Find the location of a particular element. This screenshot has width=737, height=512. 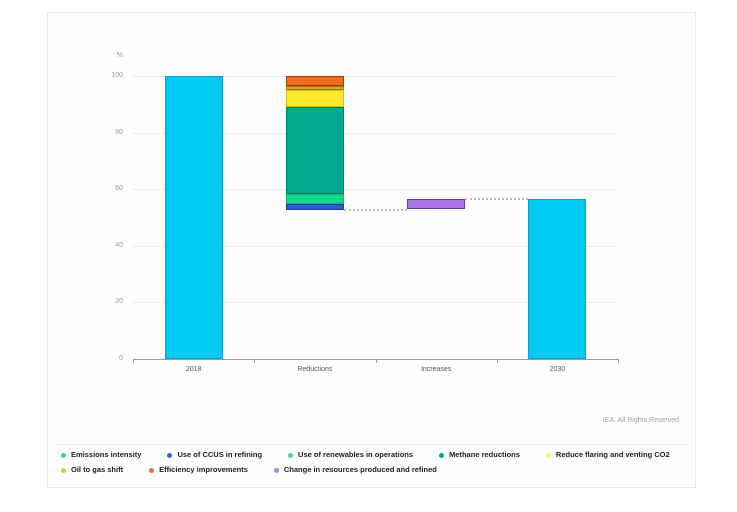

legend-item: Emissions intensity is located at coordinates (101, 455).